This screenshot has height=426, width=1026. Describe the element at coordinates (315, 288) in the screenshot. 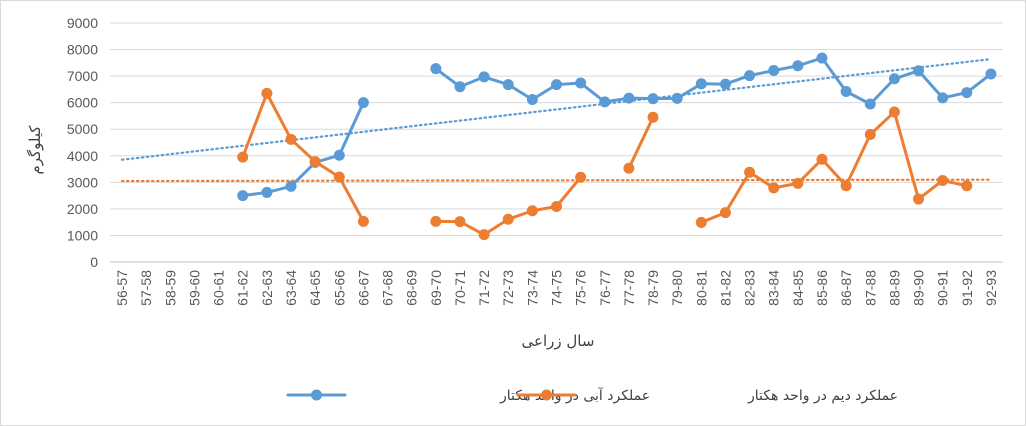

I see `x-tick-label: 64-65` at that location.